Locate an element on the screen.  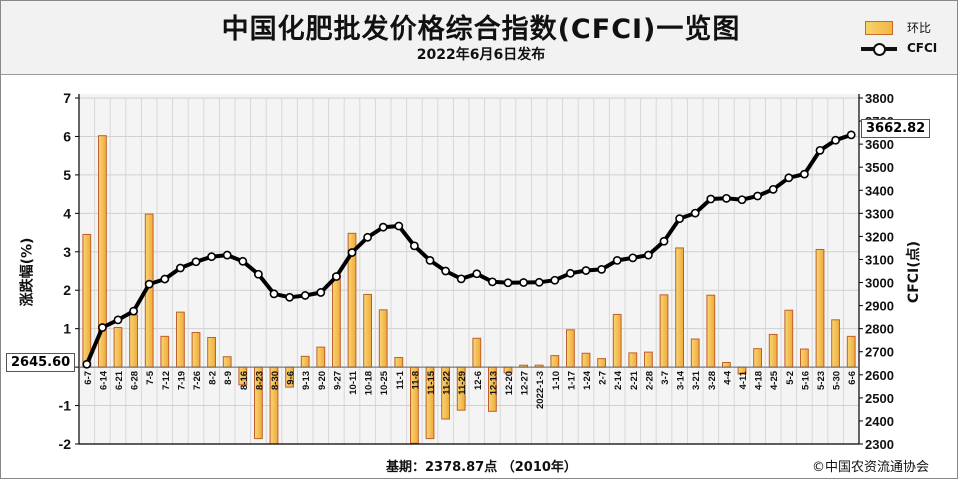
y-right-tick-label: 2700 is located at coordinates (879, 352).